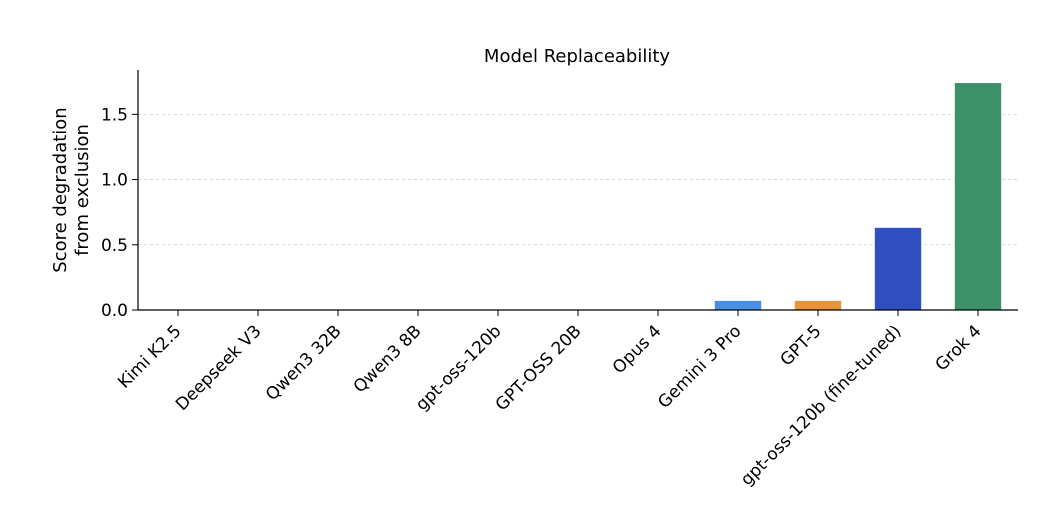 The width and height of the screenshot is (1055, 531). Describe the element at coordinates (119, 213) in the screenshot. I see `y-ticks: 0.0 0.5 1.0 1.5` at that location.